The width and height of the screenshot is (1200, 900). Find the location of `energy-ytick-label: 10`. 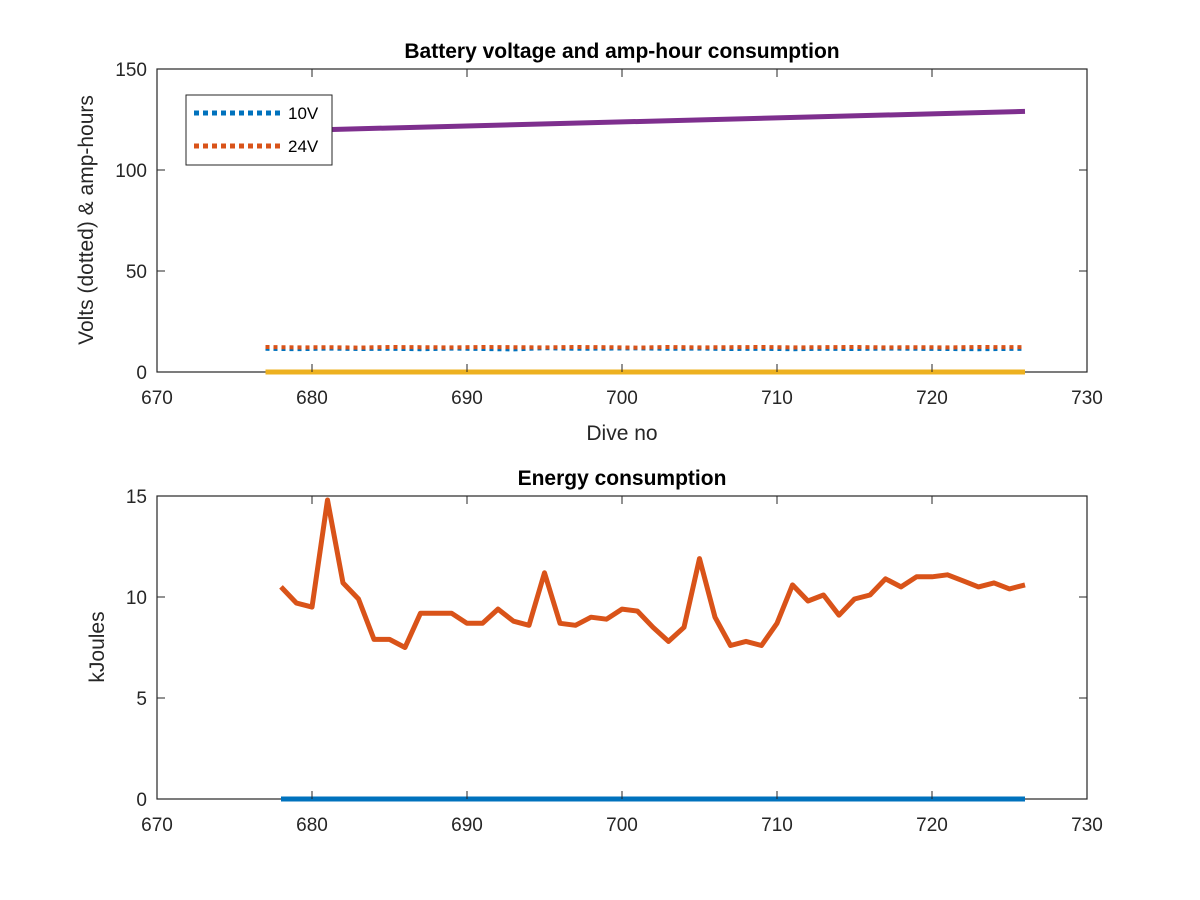

energy-ytick-label: 10 is located at coordinates (136, 598).